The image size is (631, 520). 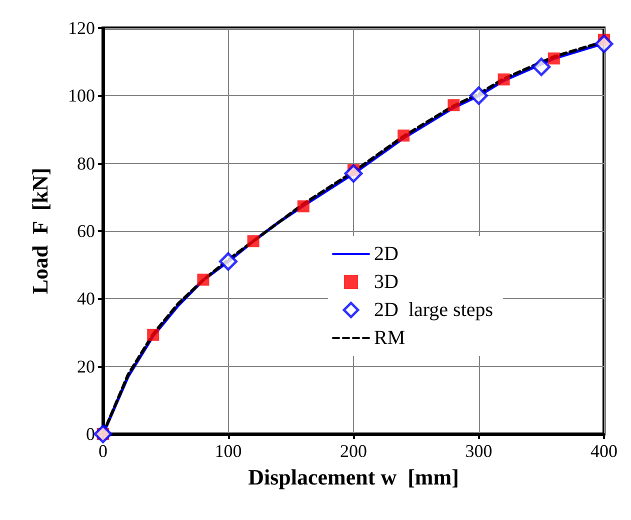 What do you see at coordinates (81, 96) in the screenshot?
I see `y-tick-label: 100` at bounding box center [81, 96].